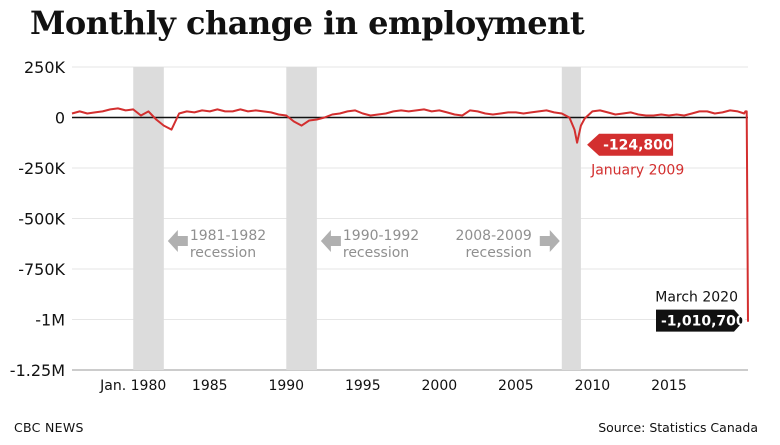  What do you see at coordinates (41, 168) in the screenshot?
I see `y-tick-label: -250K` at bounding box center [41, 168].